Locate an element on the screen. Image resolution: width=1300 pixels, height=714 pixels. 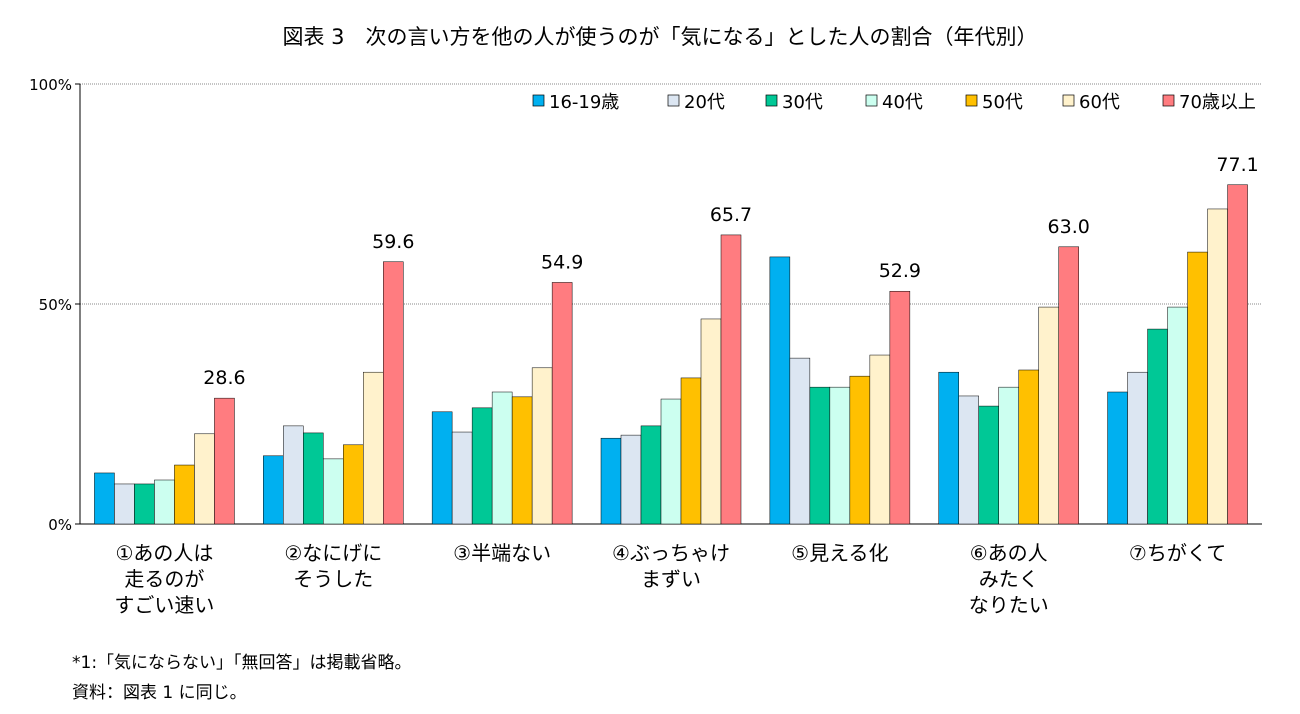
y-tick-label: 0% is located at coordinates (60, 525).